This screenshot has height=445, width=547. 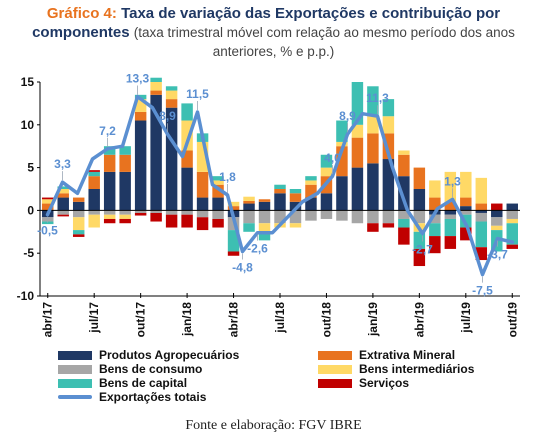 I want to click on data-label-total: 7,2, so click(x=107, y=131).